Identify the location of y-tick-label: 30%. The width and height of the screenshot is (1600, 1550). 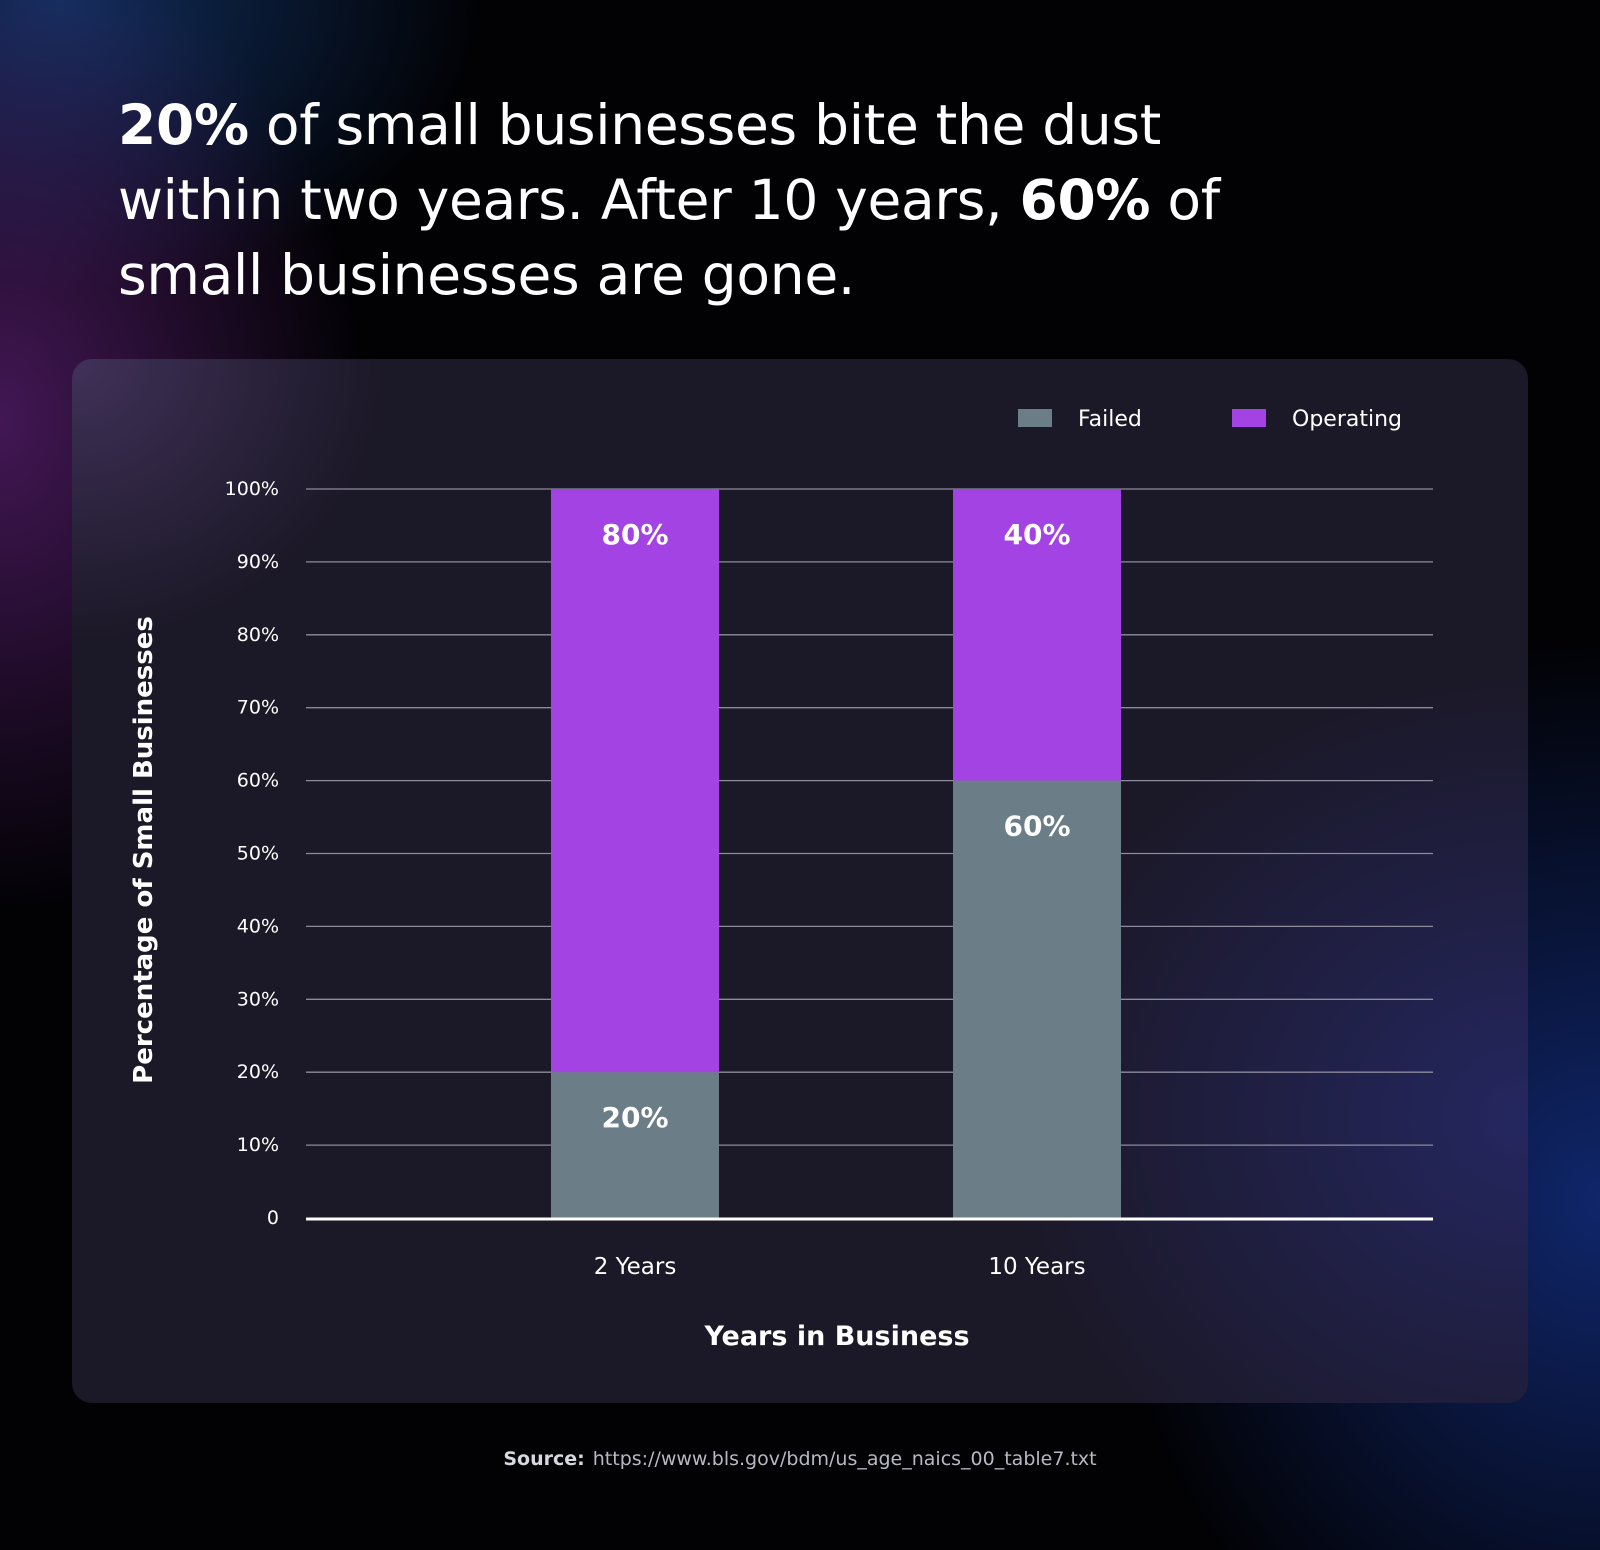
(258, 999).